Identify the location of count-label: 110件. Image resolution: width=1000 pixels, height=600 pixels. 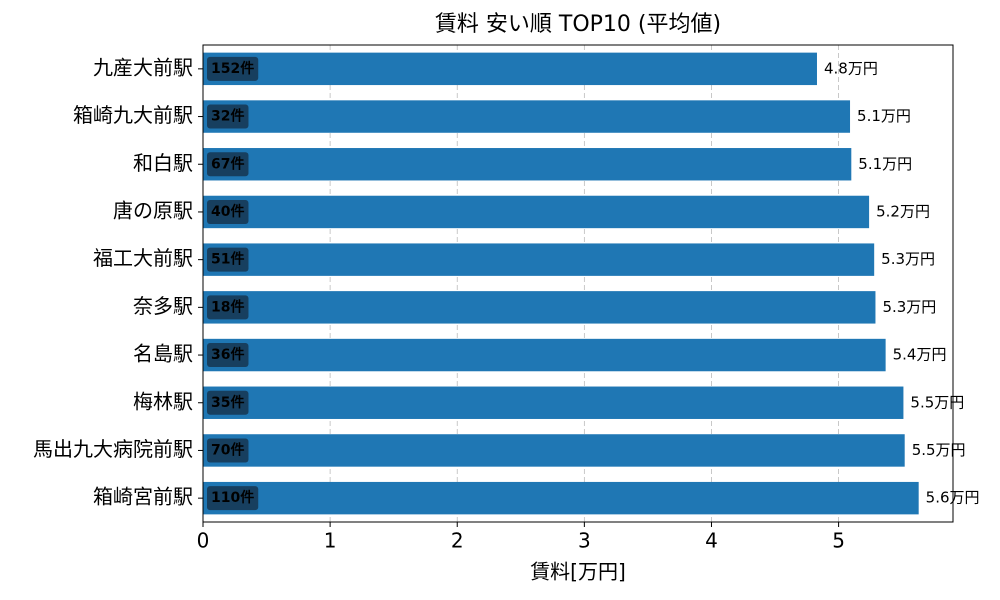
(232, 497).